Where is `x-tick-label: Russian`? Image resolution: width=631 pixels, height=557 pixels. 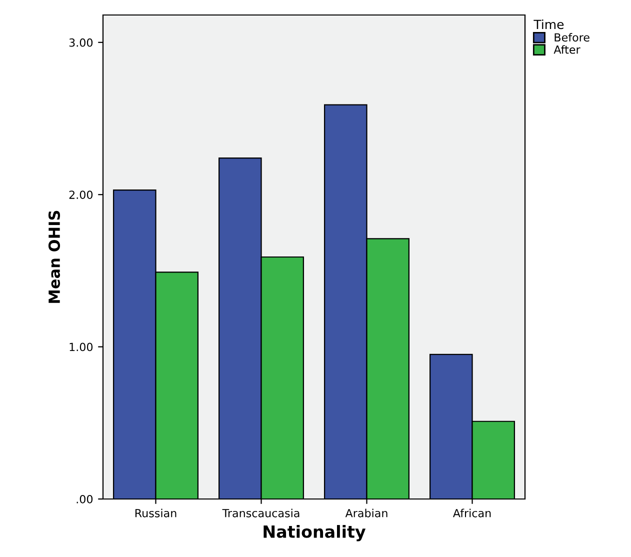
x-tick-label: Russian is located at coordinates (155, 513).